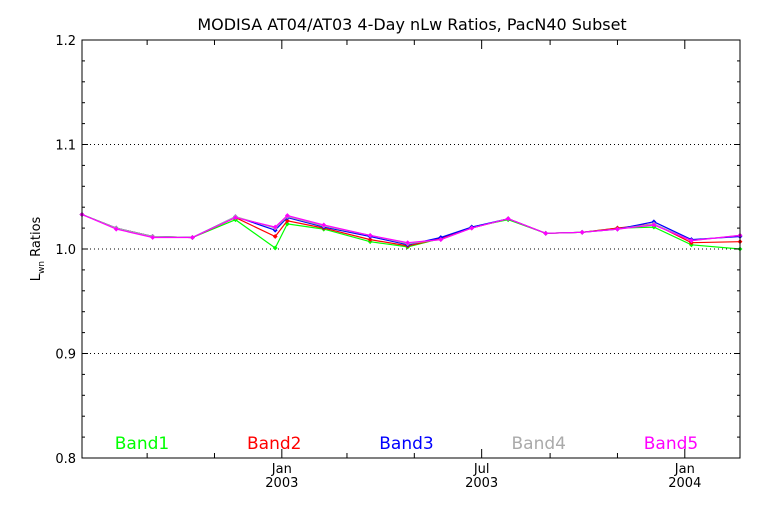 Image resolution: width=768 pixels, height=512 pixels. I want to click on series-lines, so click(411, 232).